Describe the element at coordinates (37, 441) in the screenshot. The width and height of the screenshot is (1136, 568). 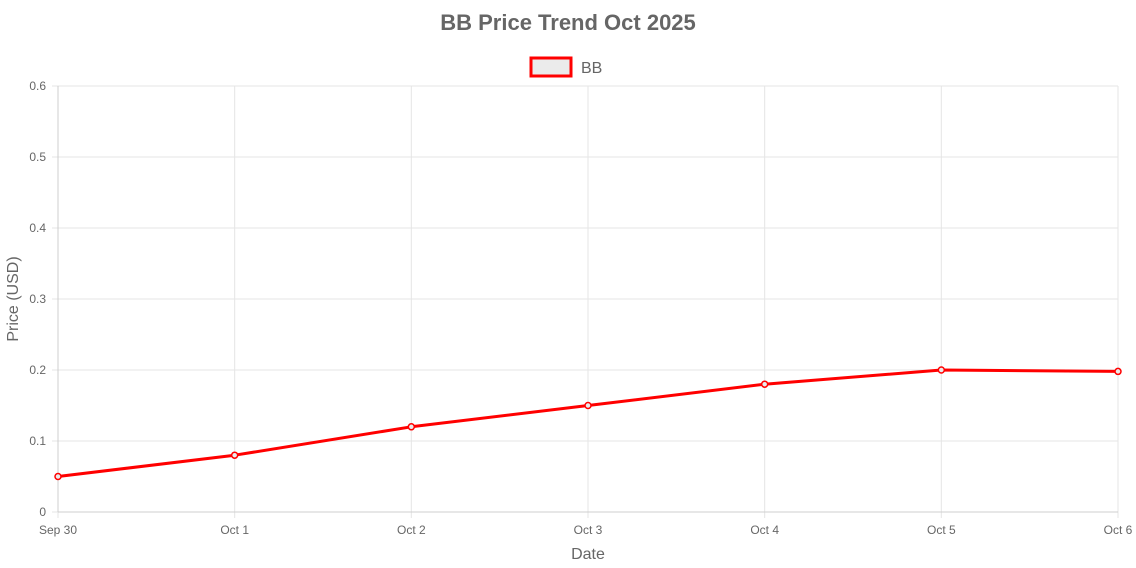
I see `y-tick-label: 0.1` at that location.